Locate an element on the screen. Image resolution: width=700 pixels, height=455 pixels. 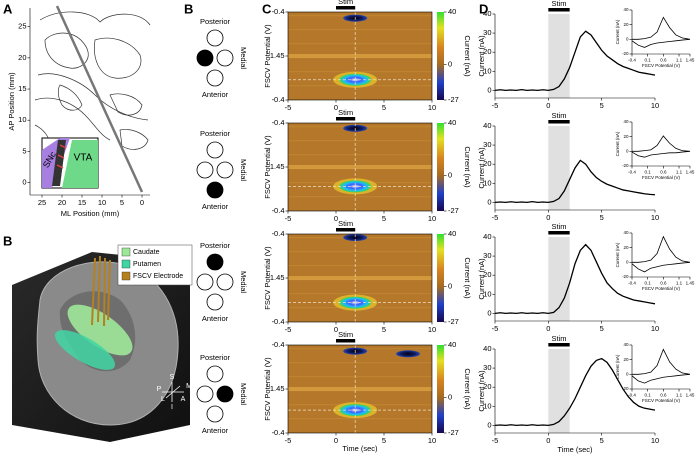
legend-label: Caudate is located at coordinates (146, 252).